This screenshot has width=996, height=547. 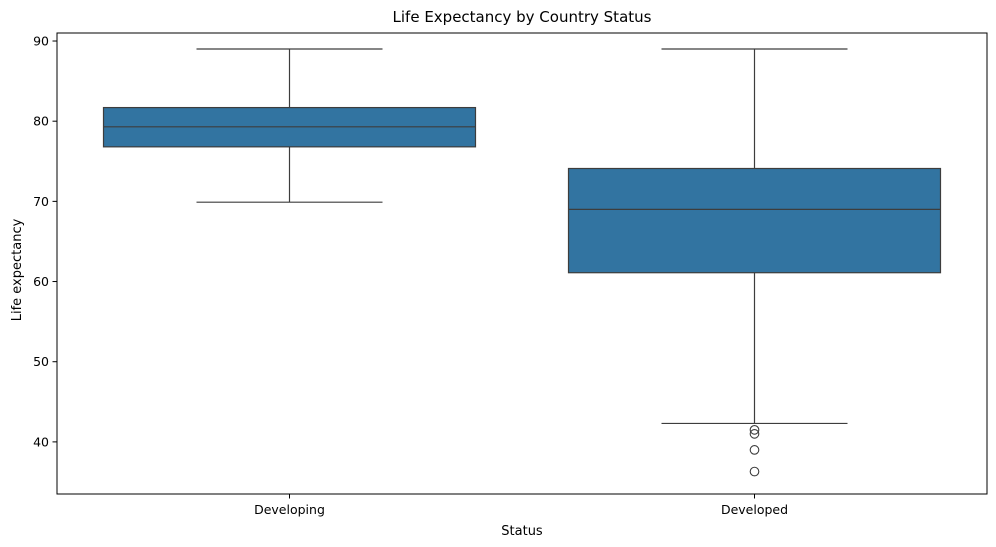 What do you see at coordinates (754, 509) in the screenshot?
I see `x-tick-label: Developed` at bounding box center [754, 509].